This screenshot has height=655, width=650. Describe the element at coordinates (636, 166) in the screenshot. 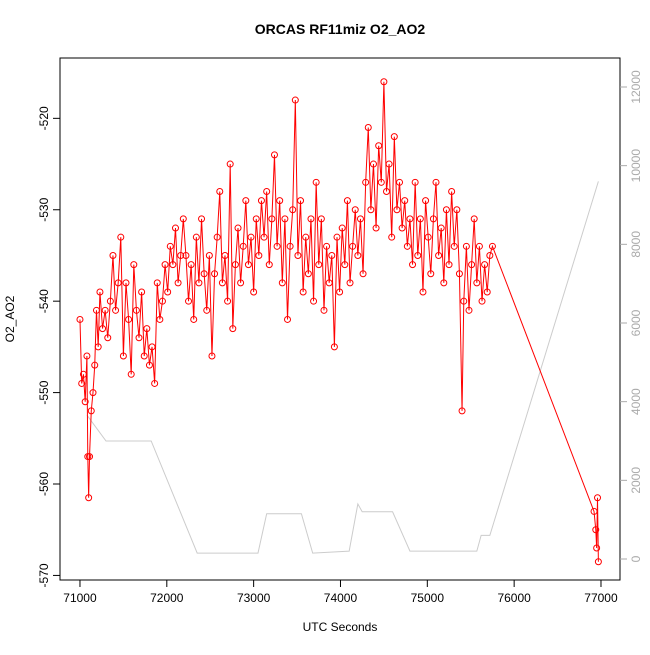

I see `y2-tick-label: 10000` at that location.